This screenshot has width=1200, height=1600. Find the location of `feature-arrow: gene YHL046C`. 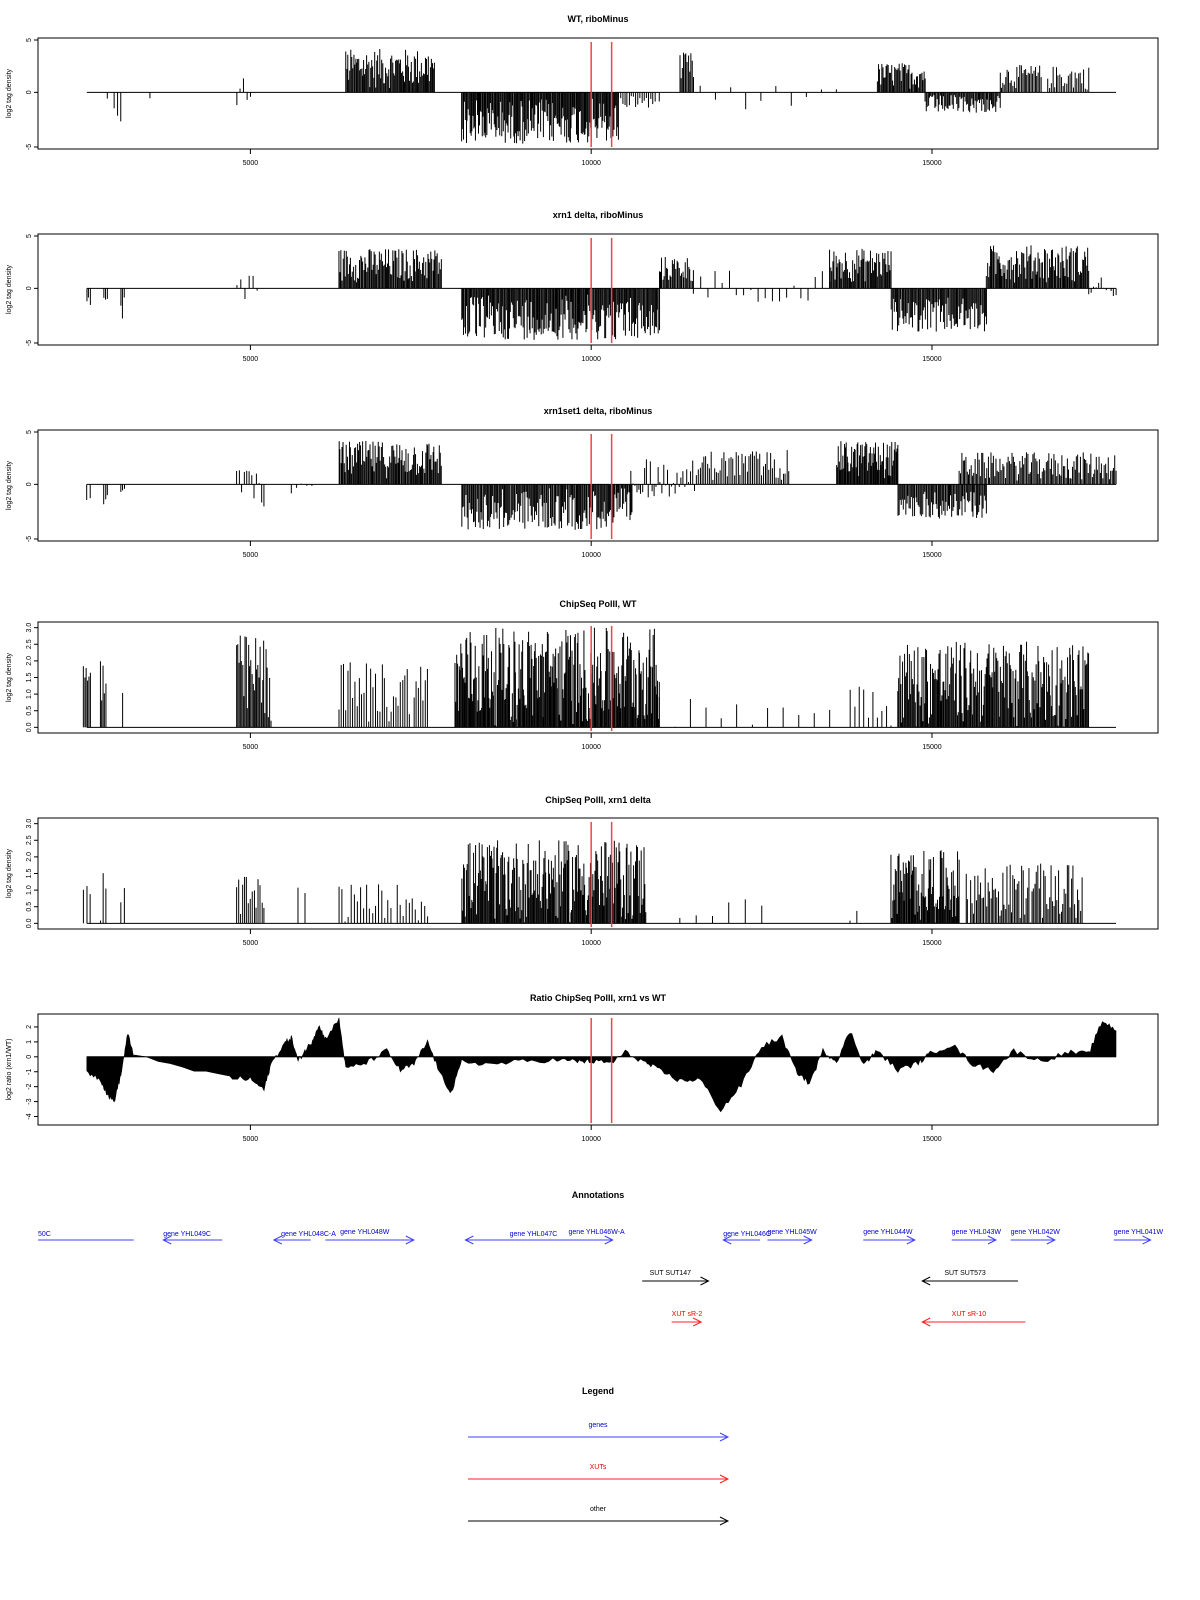

feature-arrow: gene YHL046C is located at coordinates (746, 1238).